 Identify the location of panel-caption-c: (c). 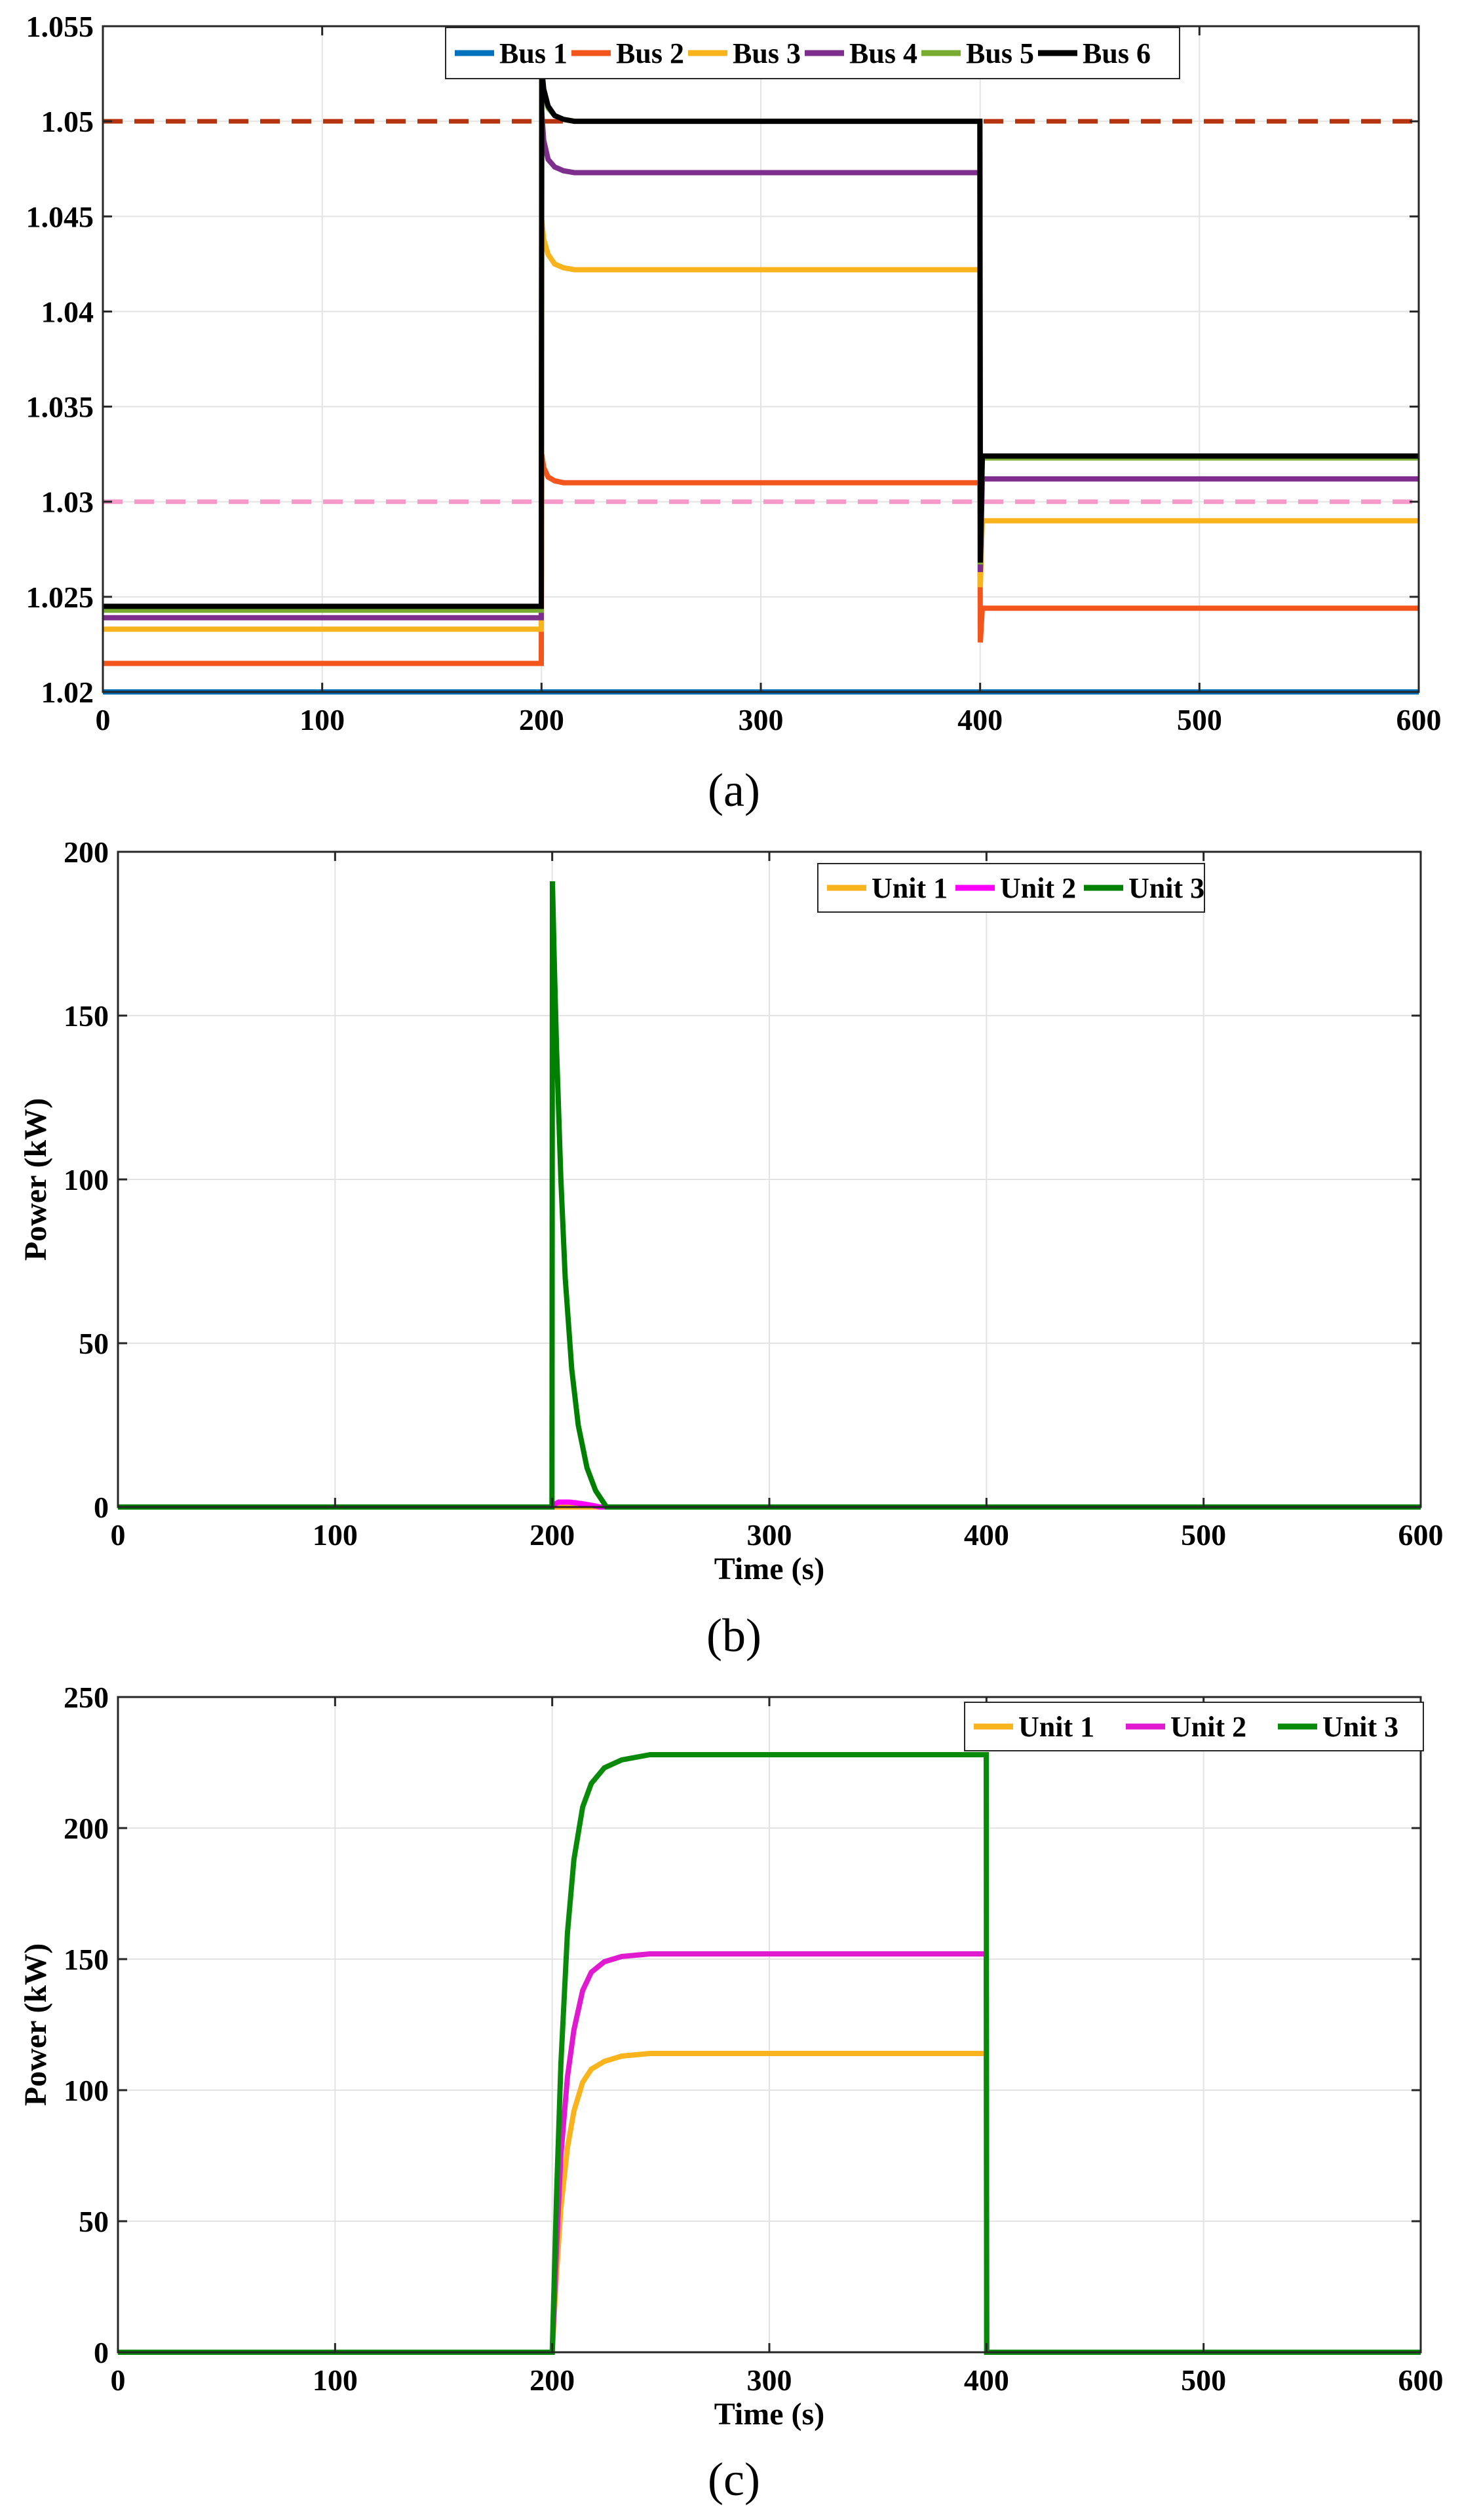
(734, 2479).